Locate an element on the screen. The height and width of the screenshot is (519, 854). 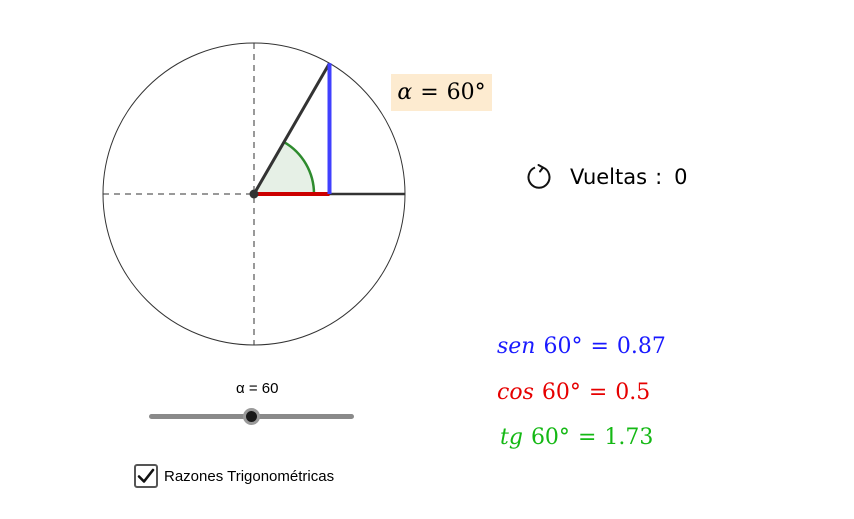
tangent-equals: = is located at coordinates (587, 437).